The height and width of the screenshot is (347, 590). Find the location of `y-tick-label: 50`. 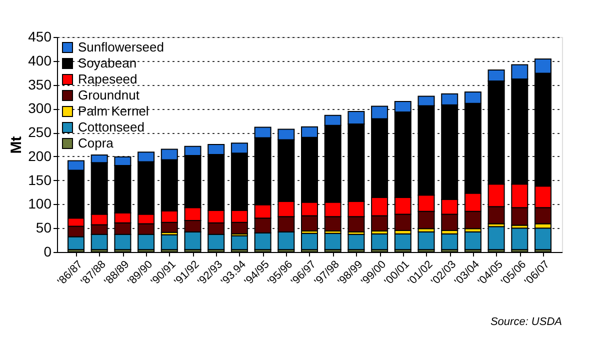

y-tick-label: 50 is located at coordinates (44, 228).